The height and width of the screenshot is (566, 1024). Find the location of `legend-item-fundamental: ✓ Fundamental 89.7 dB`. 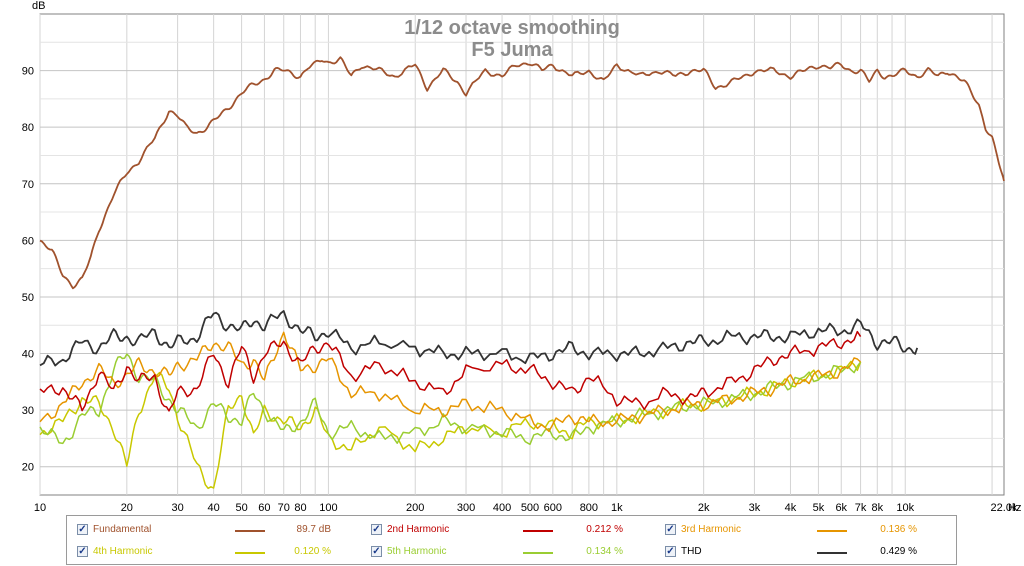

legend-item-fundamental: ✓ Fundamental 89.7 dB is located at coordinates (217, 530).